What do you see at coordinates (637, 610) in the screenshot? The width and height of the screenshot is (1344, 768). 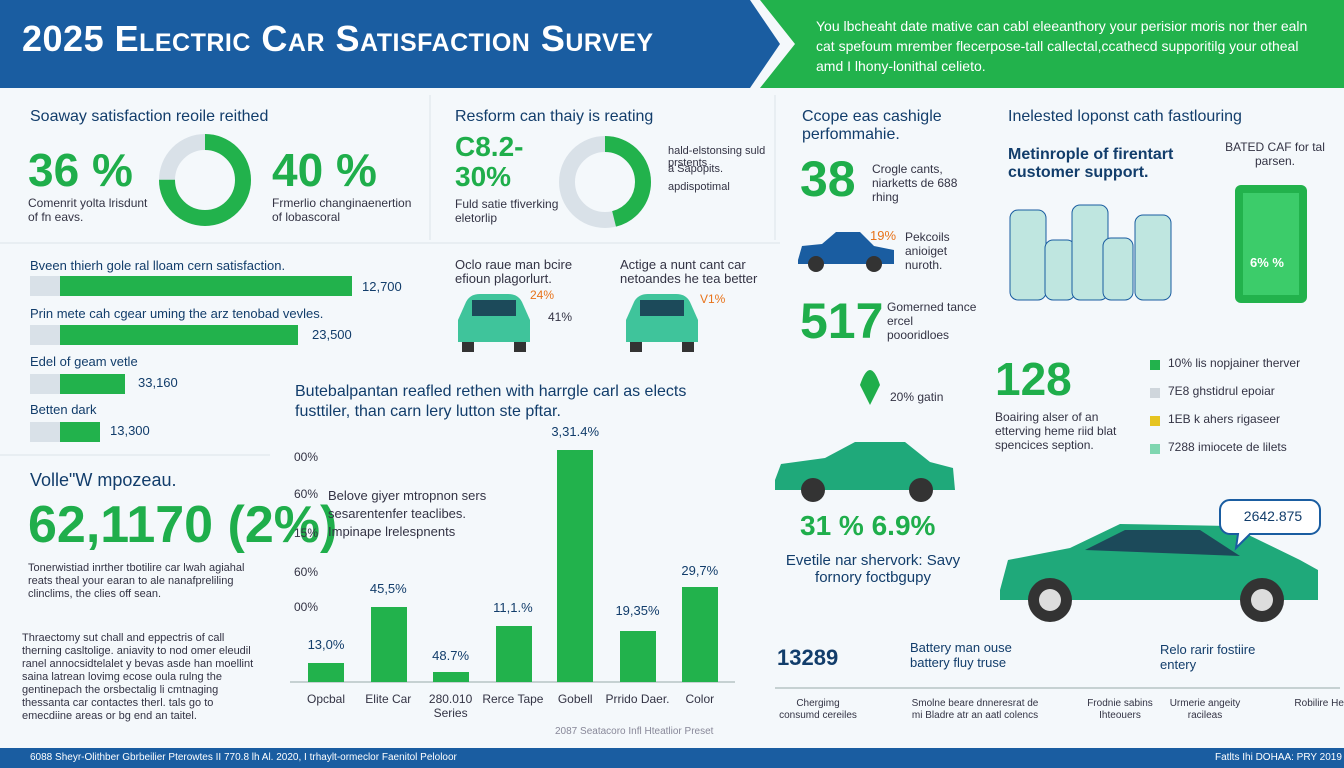 I see `value-label: 19,35%` at bounding box center [637, 610].